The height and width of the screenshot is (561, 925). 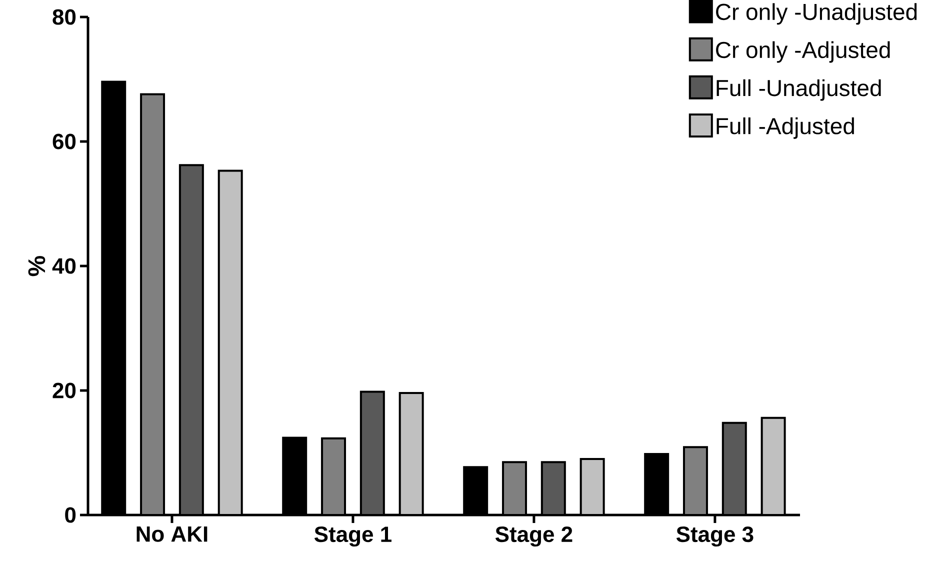 What do you see at coordinates (785, 128) in the screenshot?
I see `legend-label: Full -Adjusted` at bounding box center [785, 128].